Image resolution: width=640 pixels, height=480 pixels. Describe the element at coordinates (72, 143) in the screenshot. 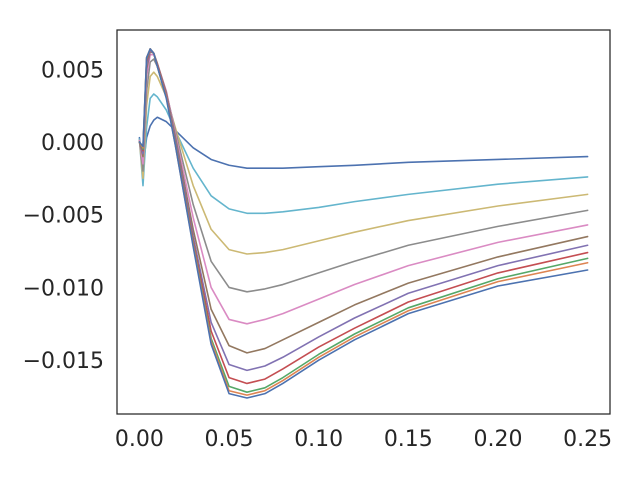

I see `y-tick-label: 0.000` at that location.